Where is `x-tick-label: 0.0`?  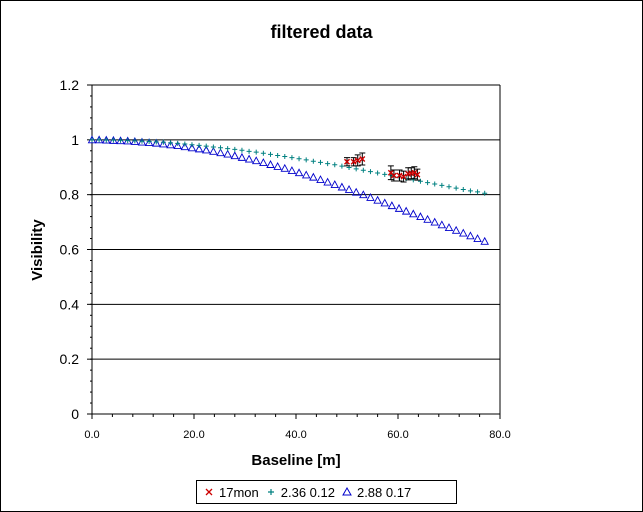 x-tick-label: 0.0 is located at coordinates (91, 435).